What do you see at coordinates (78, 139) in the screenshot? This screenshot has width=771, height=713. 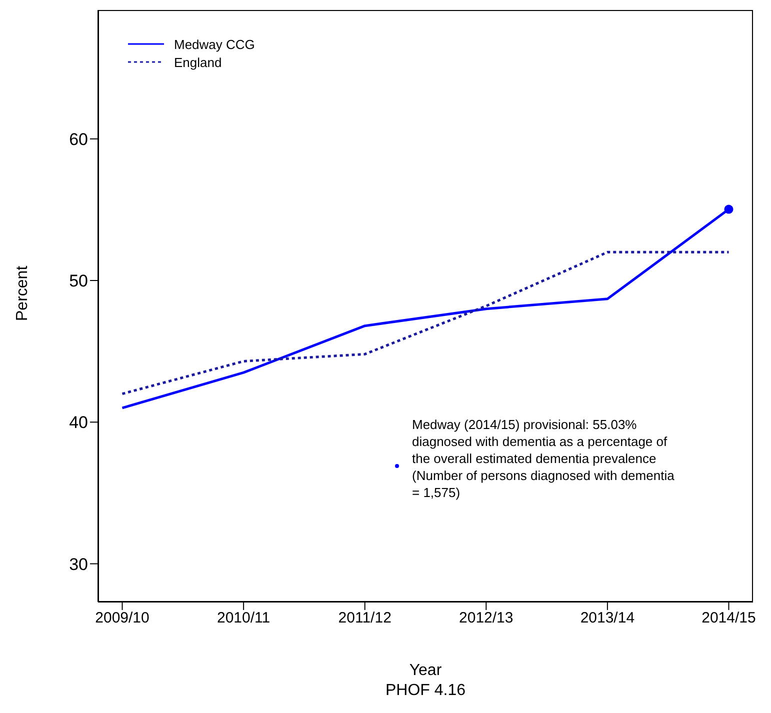 I see `y-tick-label: 60` at bounding box center [78, 139].